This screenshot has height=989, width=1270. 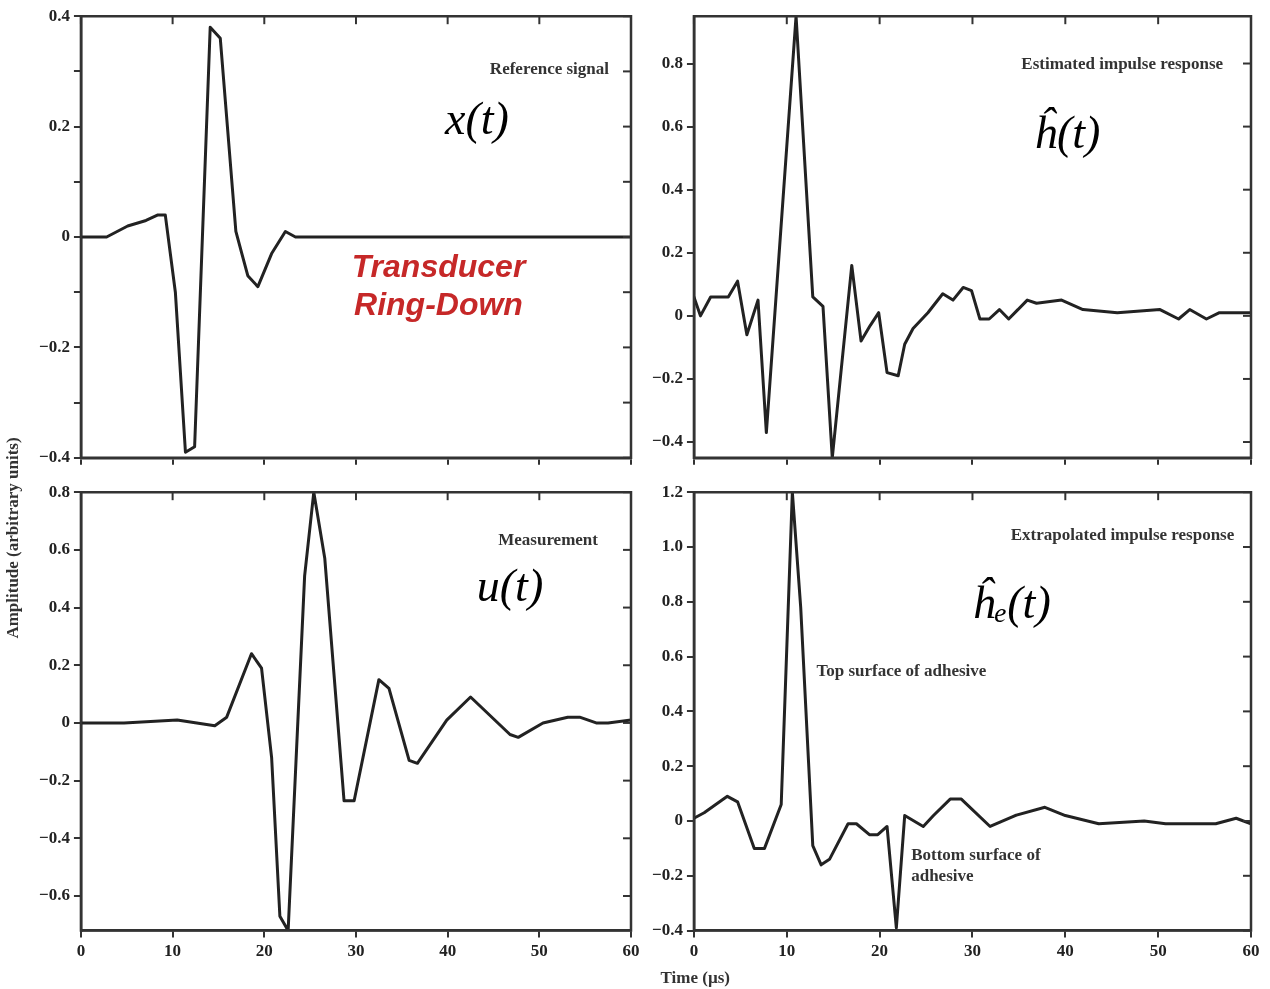 I want to click on annotation: Extrapolated impulse response, so click(x=1122, y=535).